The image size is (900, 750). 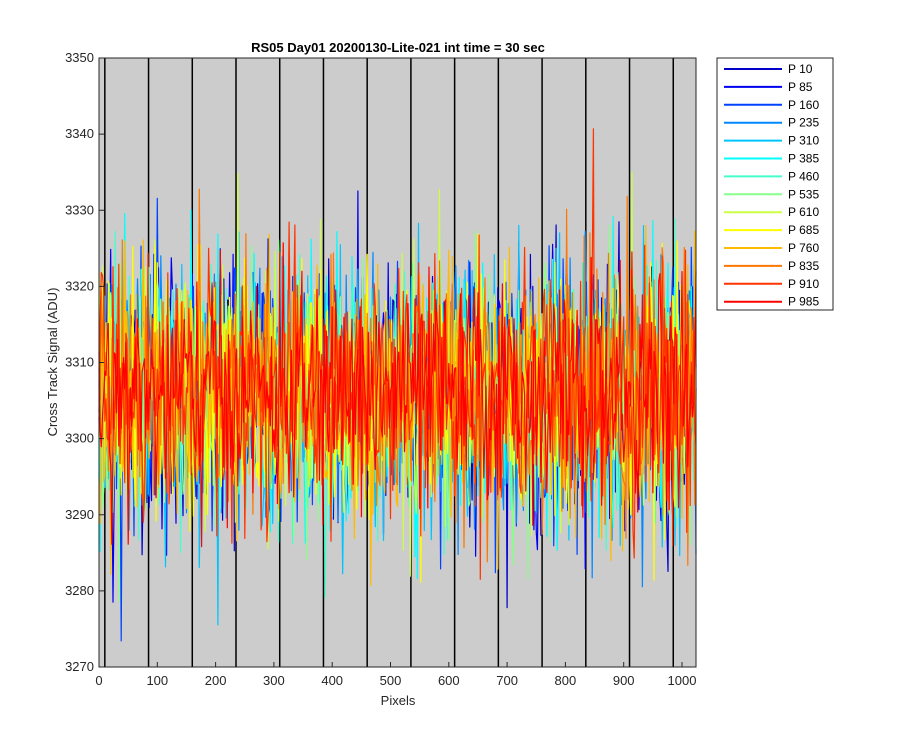 I want to click on y-tick-label-3270: 3270, so click(x=79, y=666).